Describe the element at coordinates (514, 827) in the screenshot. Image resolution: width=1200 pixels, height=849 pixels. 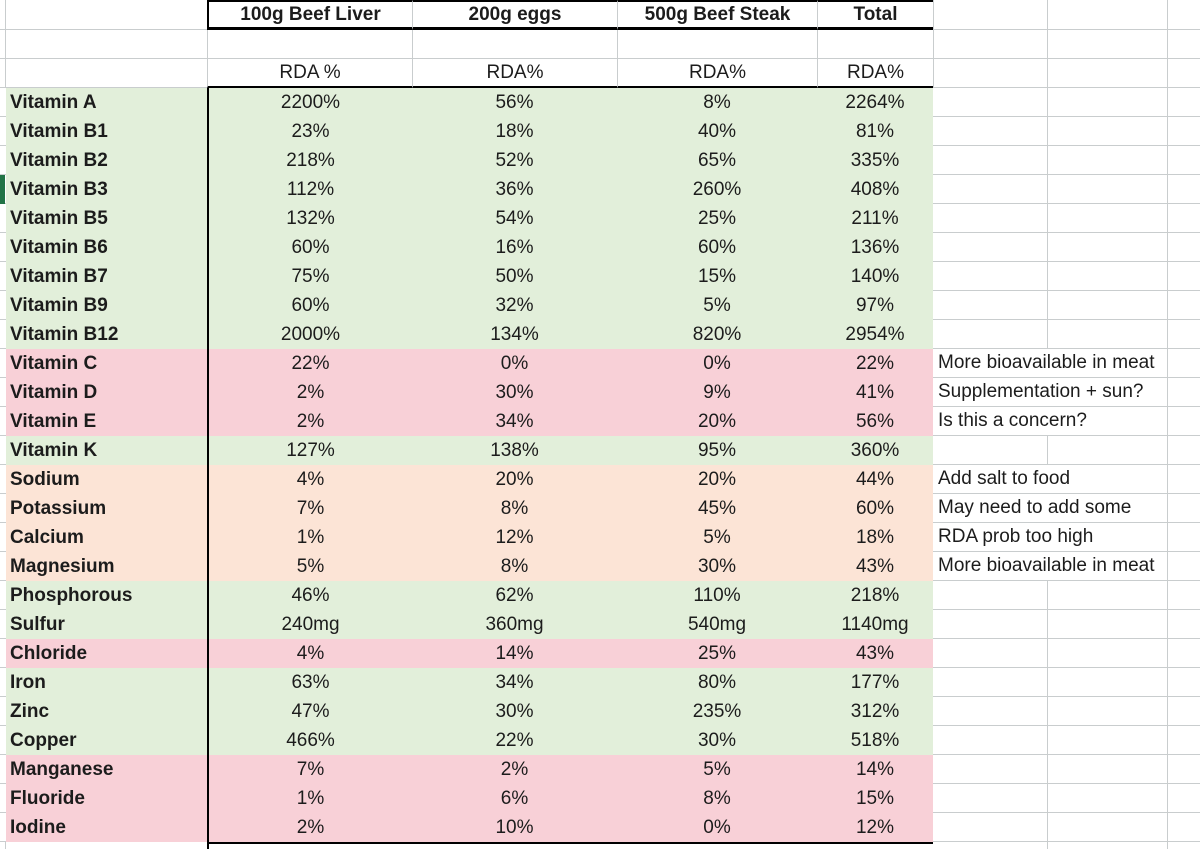
I see `value-cell: 10%` at that location.